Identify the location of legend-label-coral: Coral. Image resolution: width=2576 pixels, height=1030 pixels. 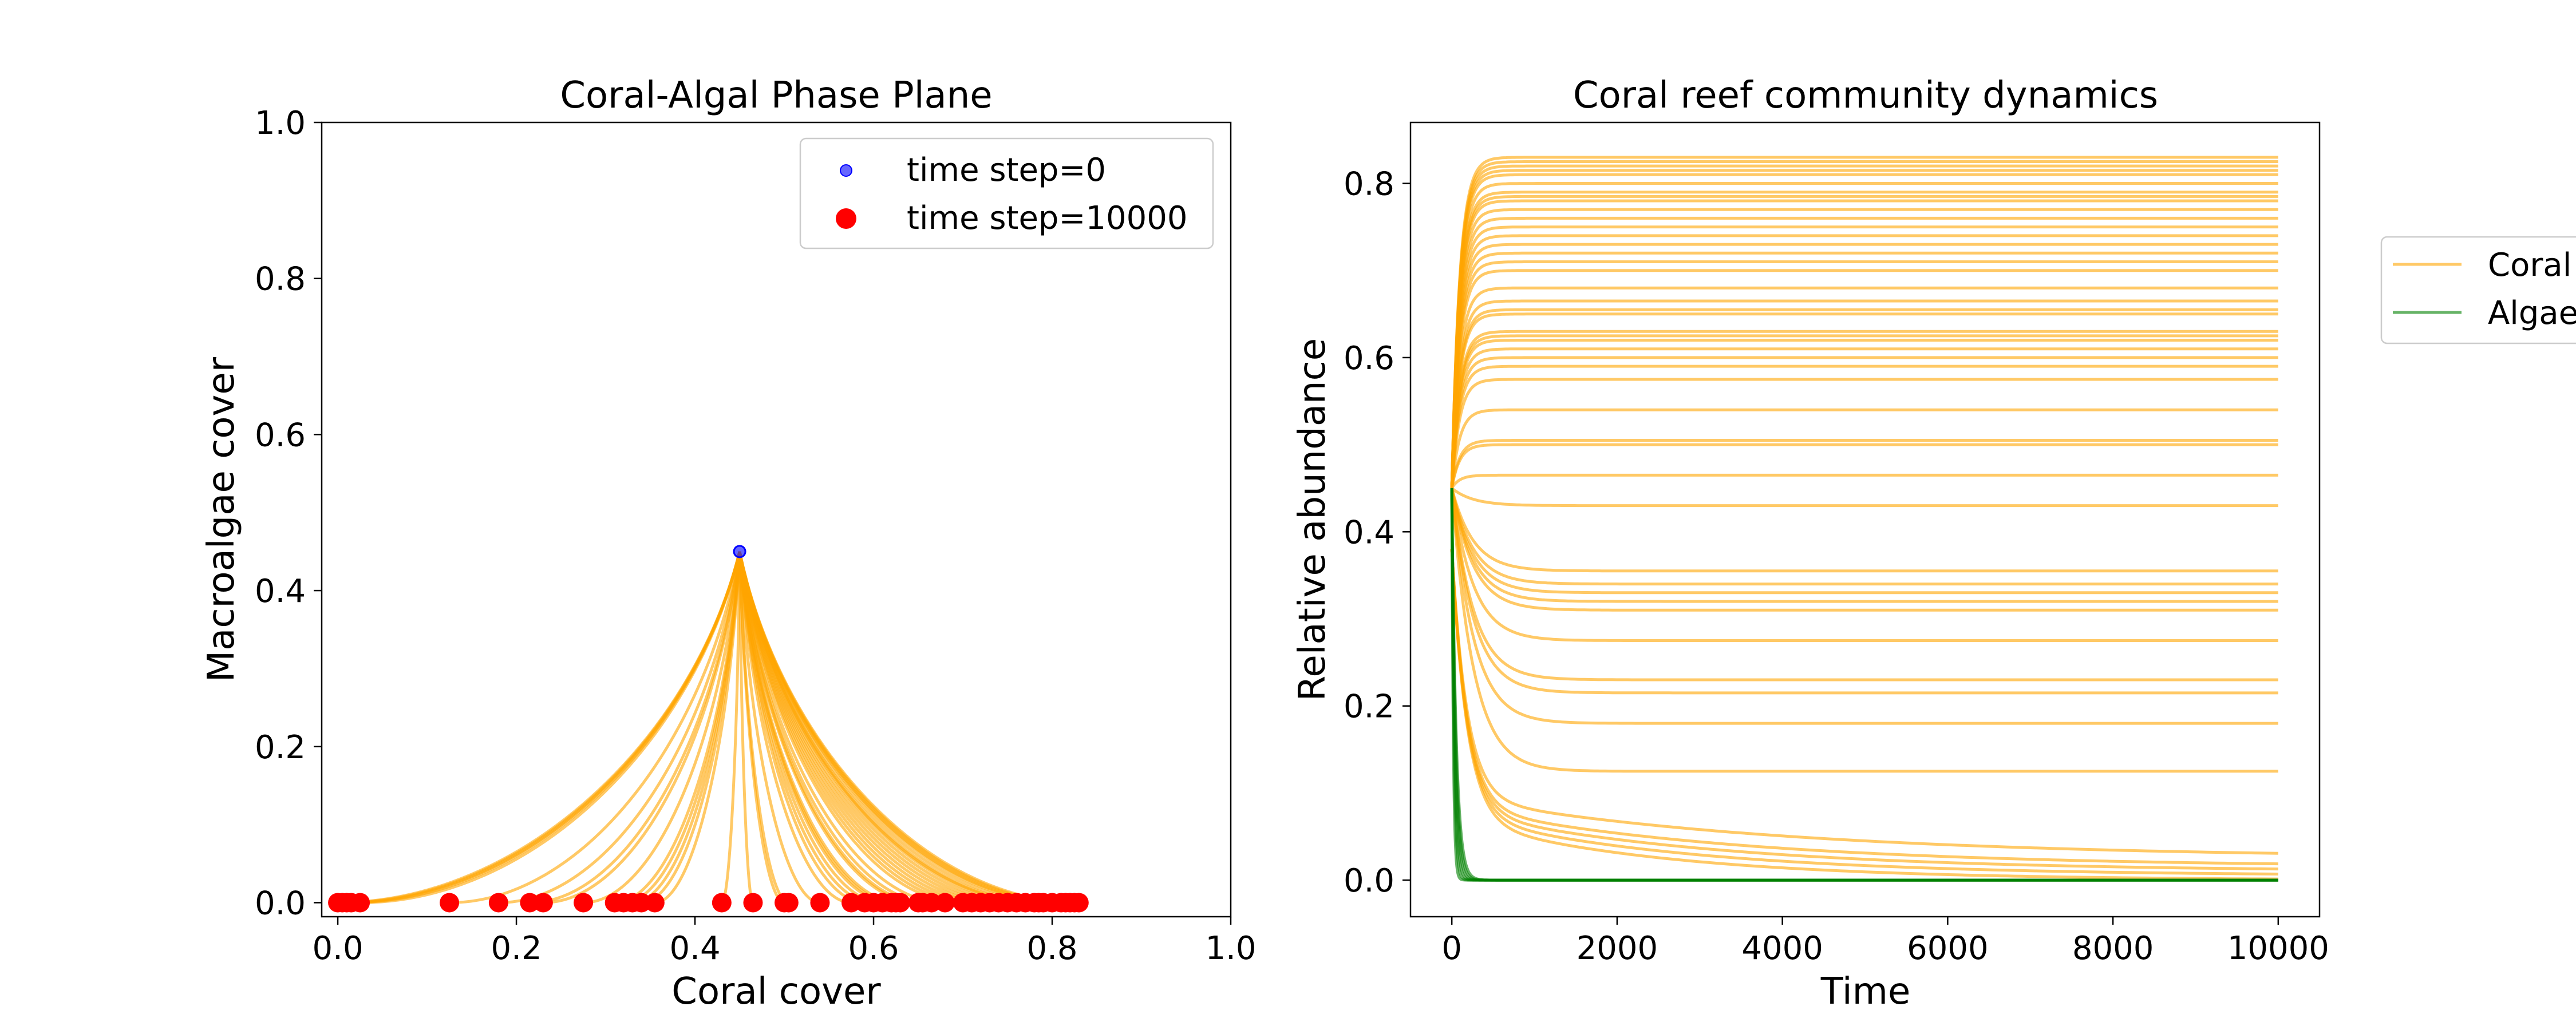
(2529, 265).